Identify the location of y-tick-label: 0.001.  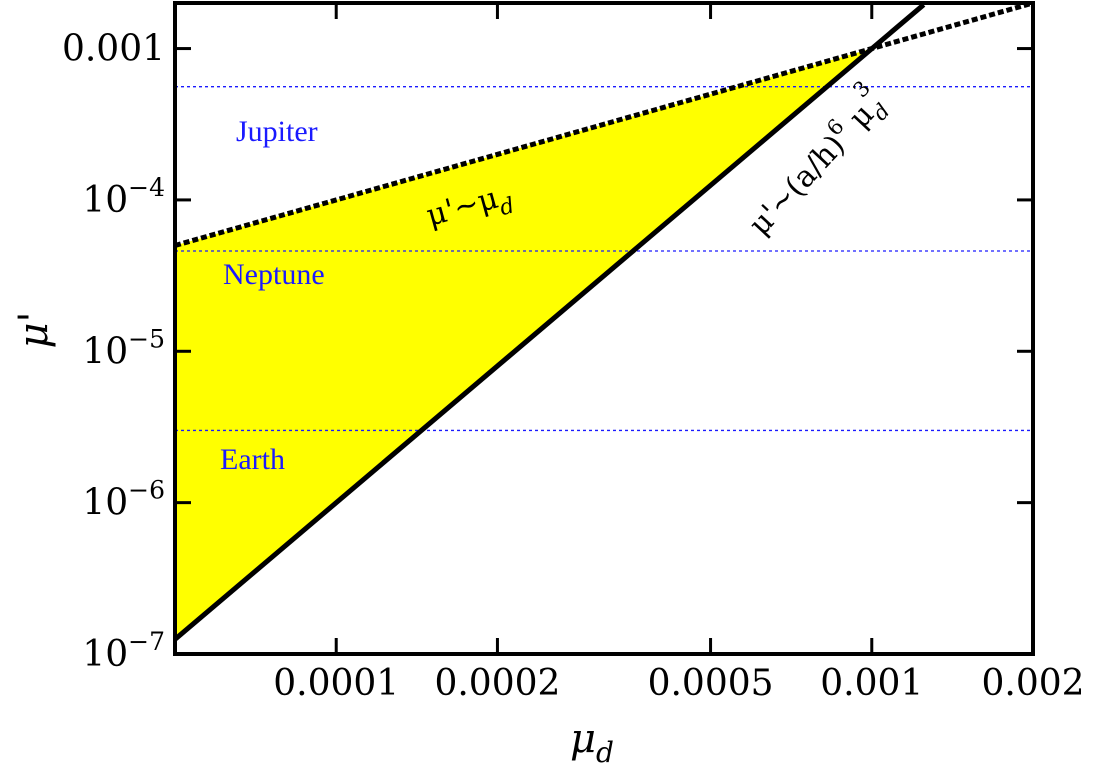
(113, 49).